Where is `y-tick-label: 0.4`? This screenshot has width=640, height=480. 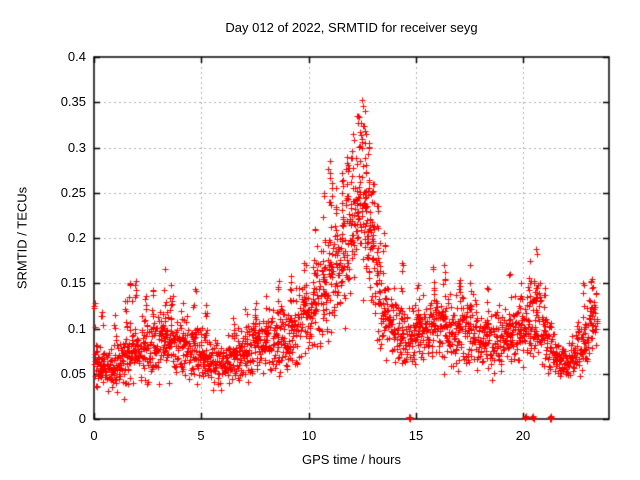 y-tick-label: 0.4 is located at coordinates (76, 56).